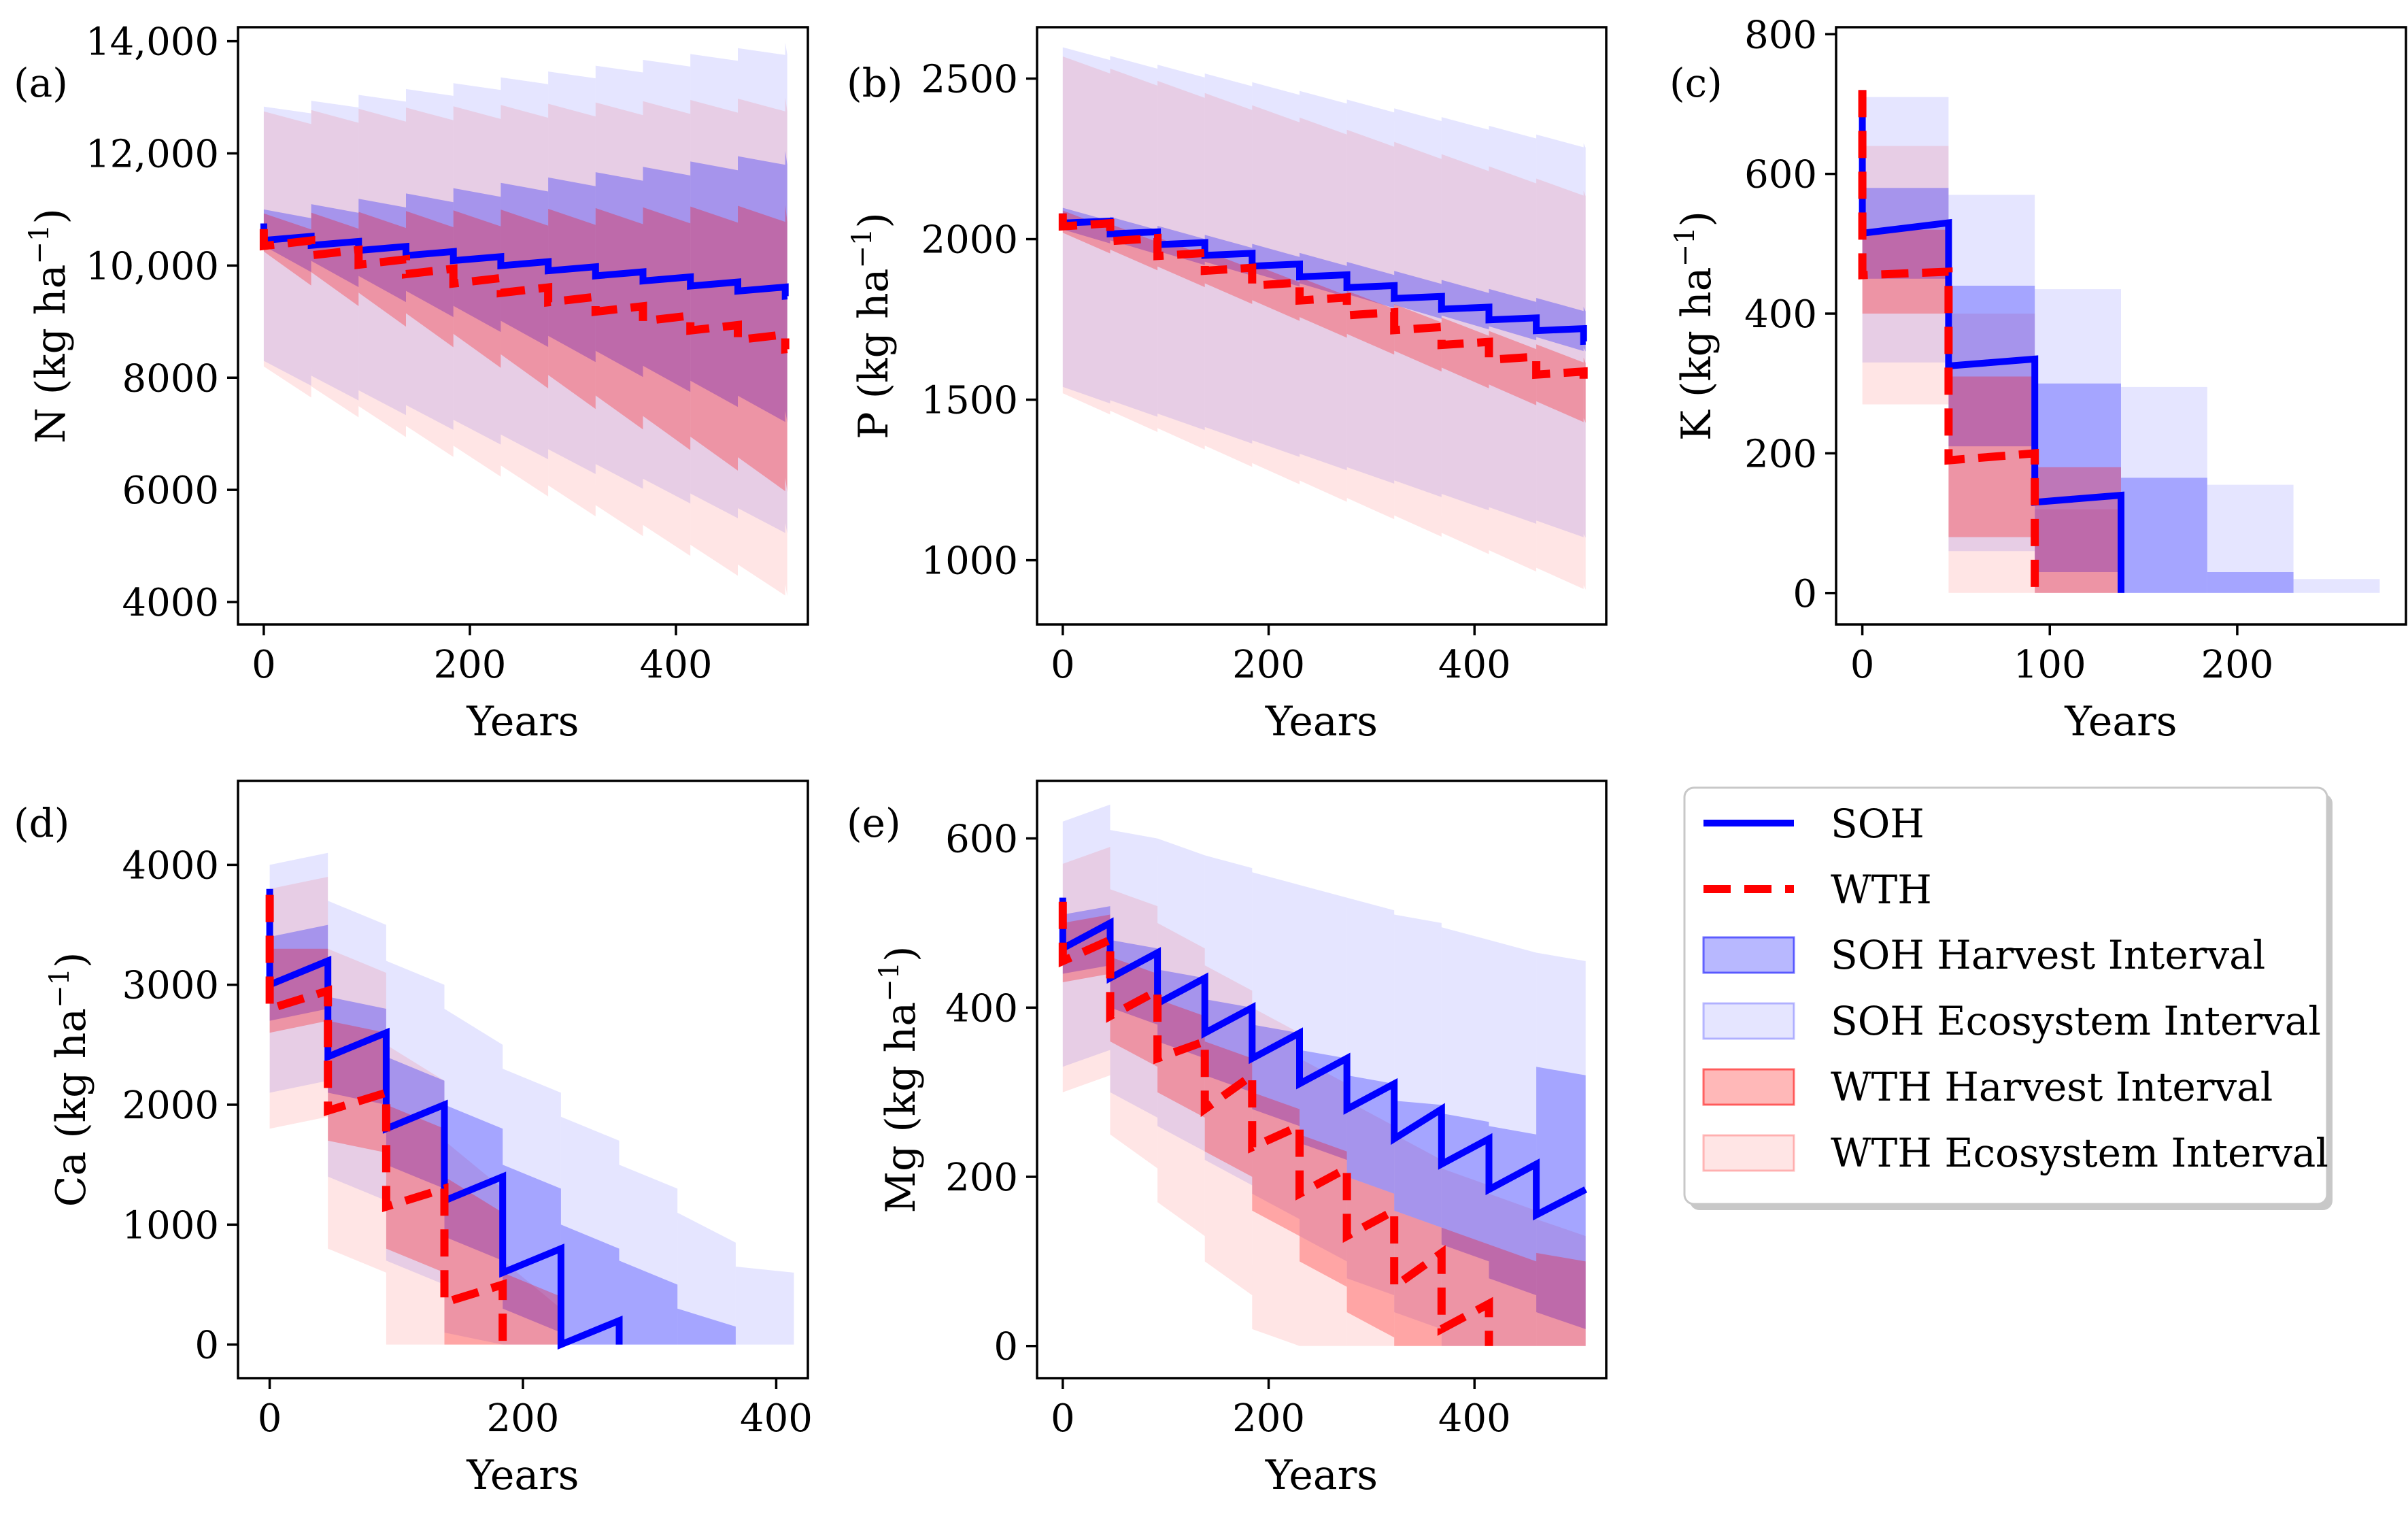 This screenshot has height=1521, width=2408. I want to click on wth-ecosystem-band-d, so click(532, 1302).